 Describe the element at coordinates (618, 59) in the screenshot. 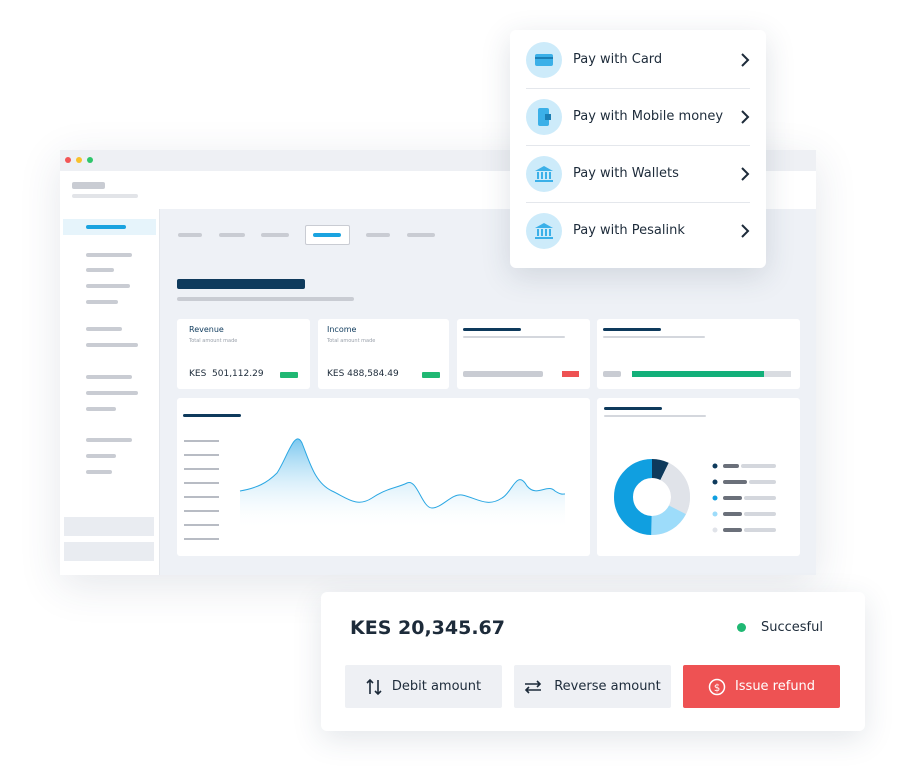

I see `option-label: Pay with Card` at that location.